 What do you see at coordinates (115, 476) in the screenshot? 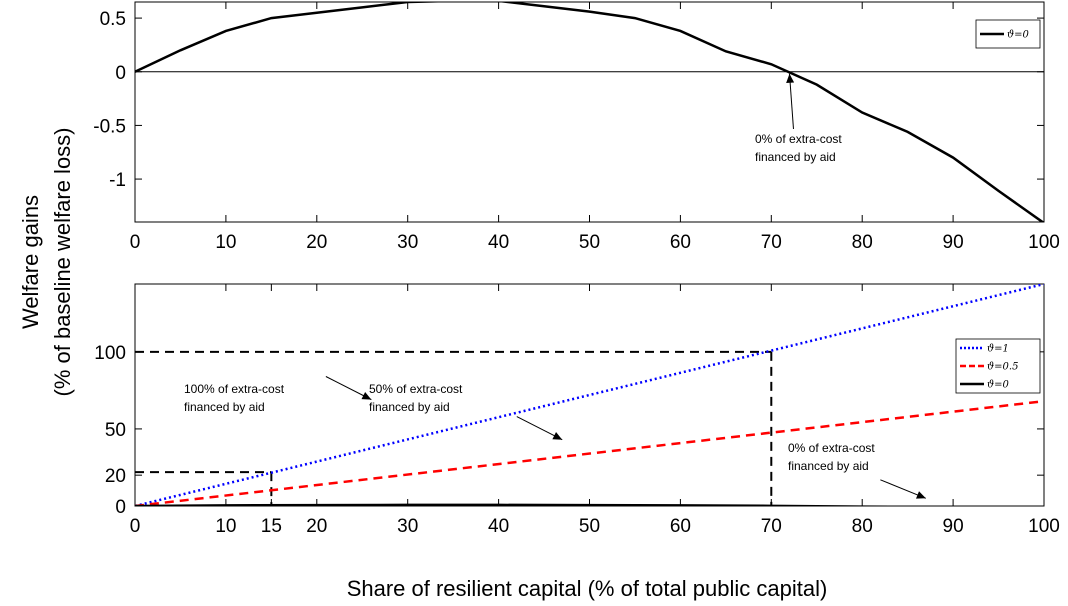
I see `y-tick-label: 20` at bounding box center [115, 476].